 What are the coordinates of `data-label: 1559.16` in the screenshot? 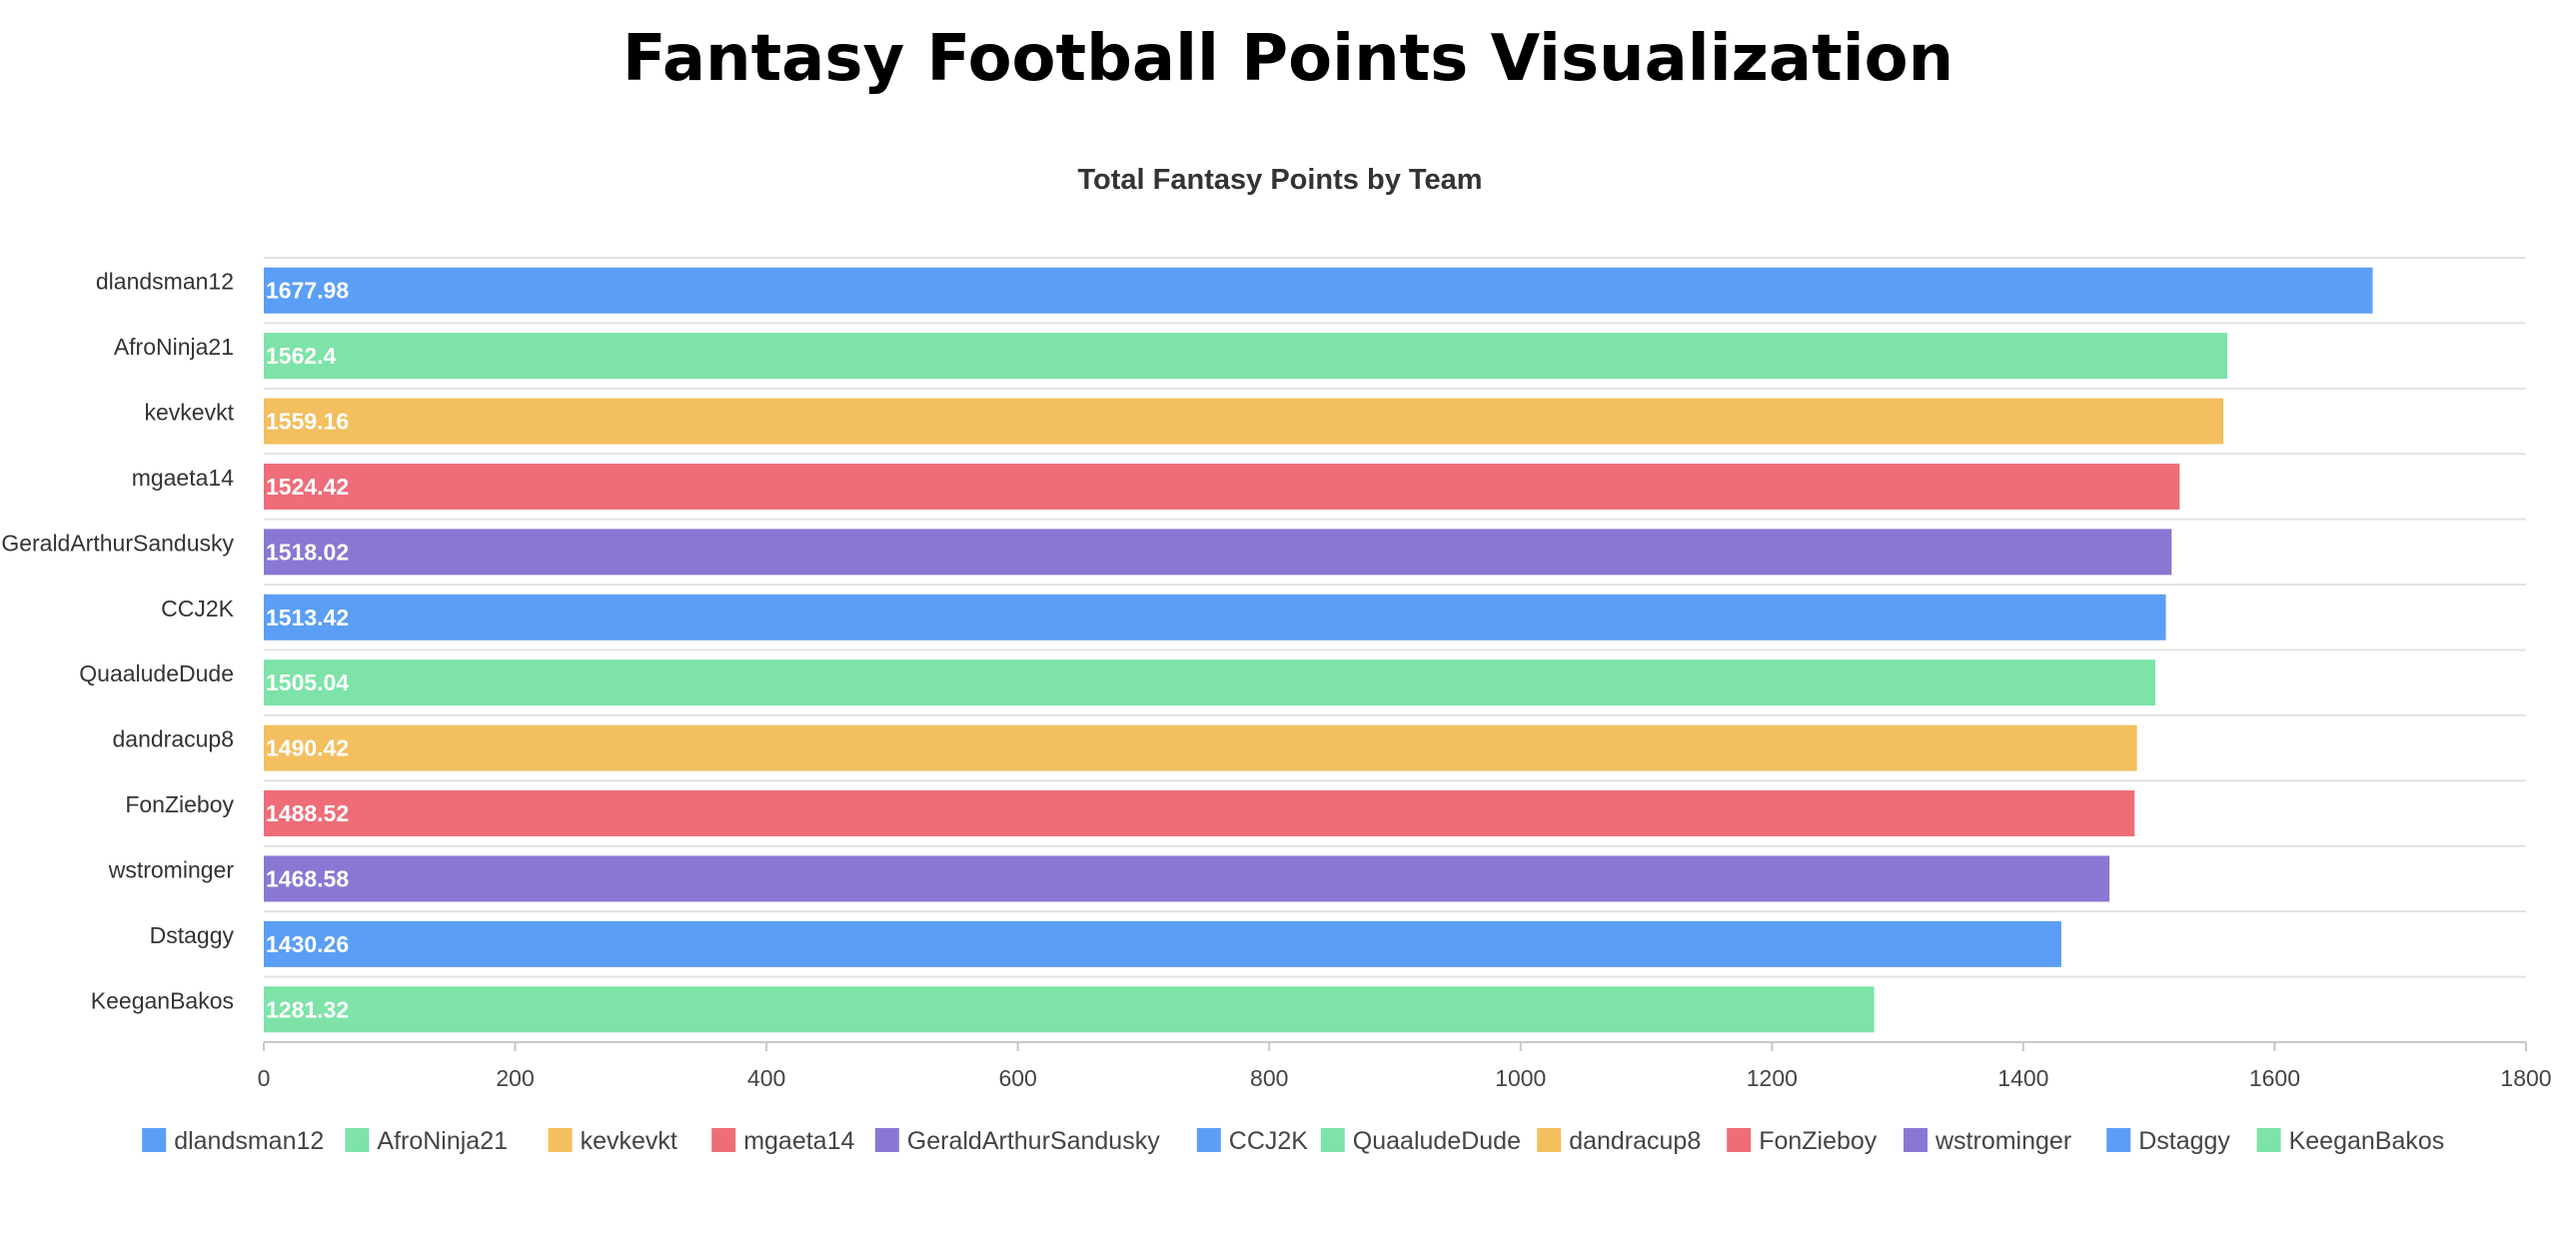 It's located at (307, 422).